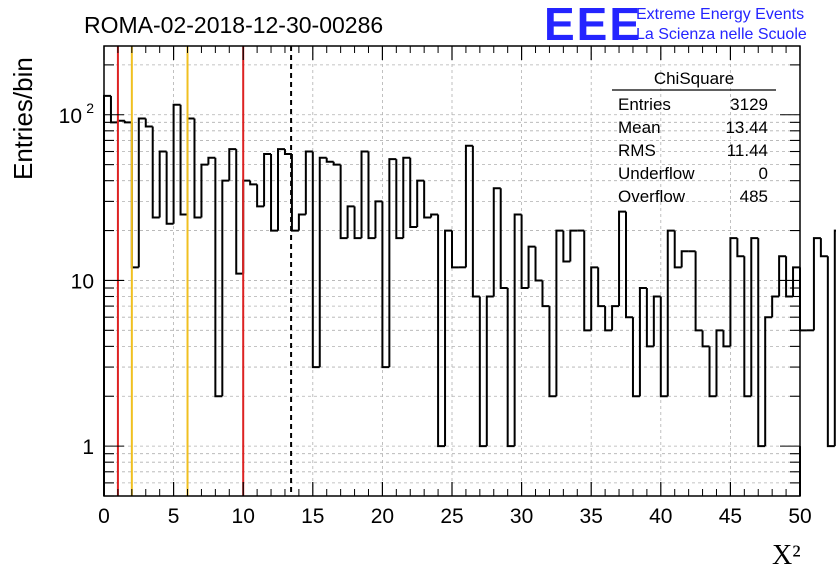  What do you see at coordinates (174, 516) in the screenshot?
I see `x-tick-label: 5` at bounding box center [174, 516].